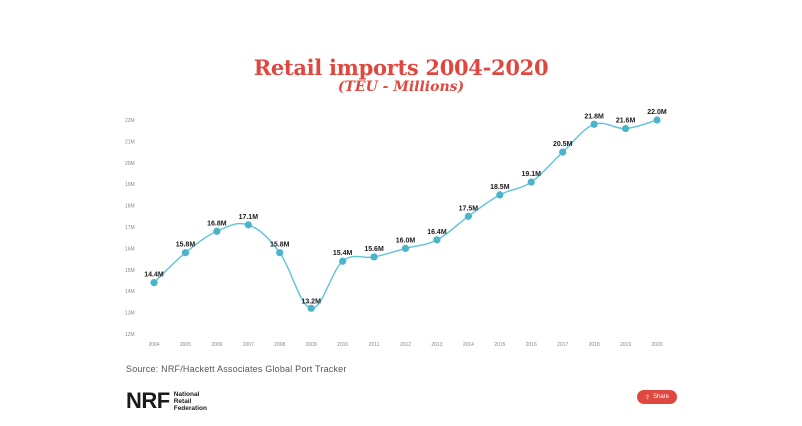  Describe the element at coordinates (130, 207) in the screenshot. I see `y-tick-label: 18M` at that location.